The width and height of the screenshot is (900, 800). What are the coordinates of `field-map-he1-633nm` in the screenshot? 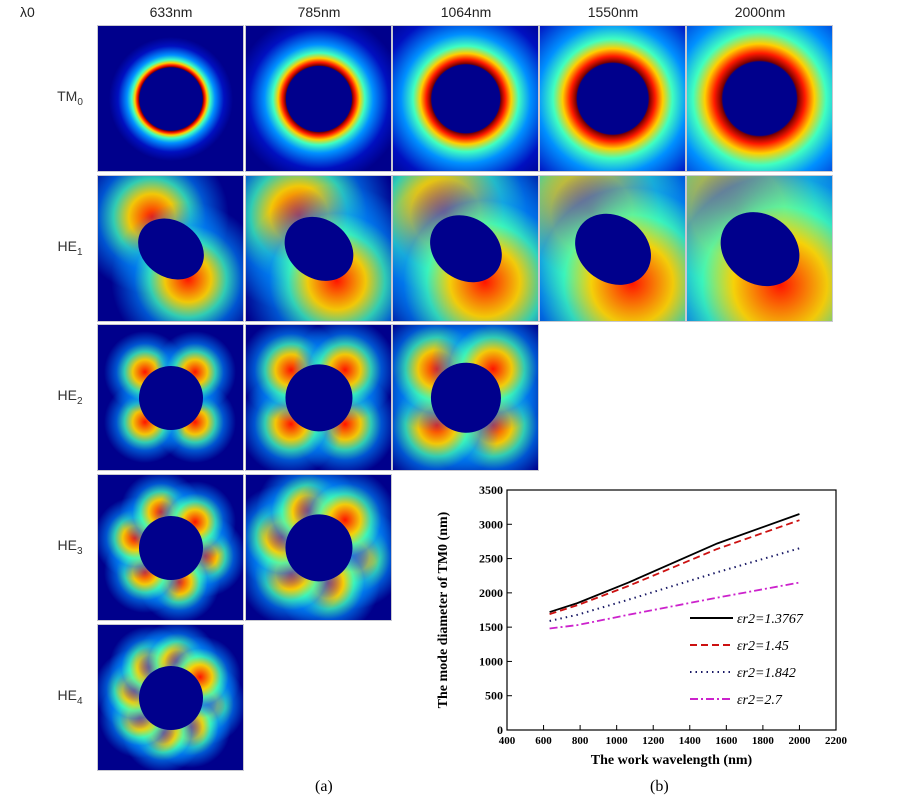 It's located at (170, 248).